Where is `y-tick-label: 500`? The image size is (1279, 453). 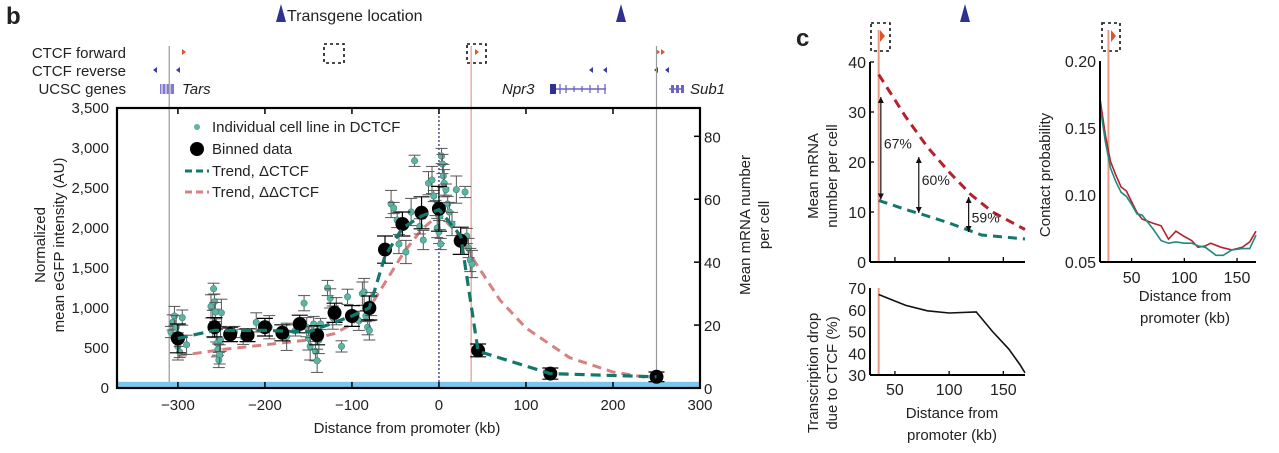
y-tick-label: 500 is located at coordinates (96, 348).